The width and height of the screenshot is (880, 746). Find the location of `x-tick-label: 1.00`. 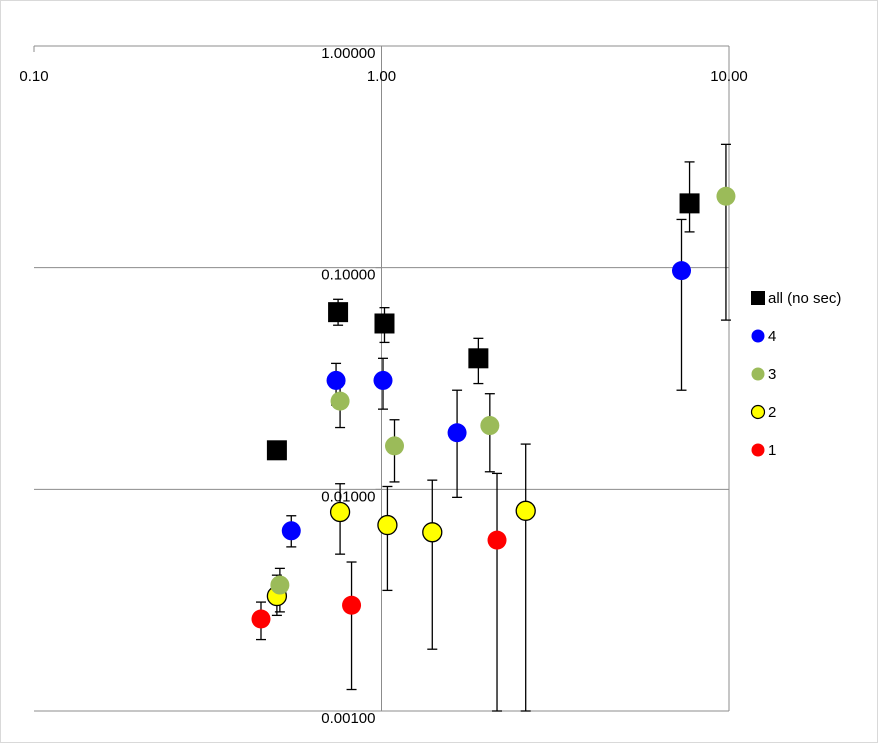

x-tick-label: 1.00 is located at coordinates (381, 76).